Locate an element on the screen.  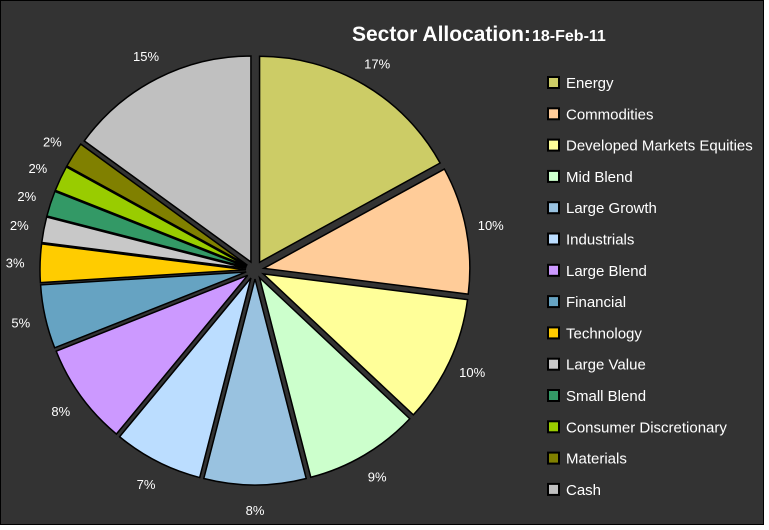
pie-label-developed-markets-equities: 10% is located at coordinates (472, 372).